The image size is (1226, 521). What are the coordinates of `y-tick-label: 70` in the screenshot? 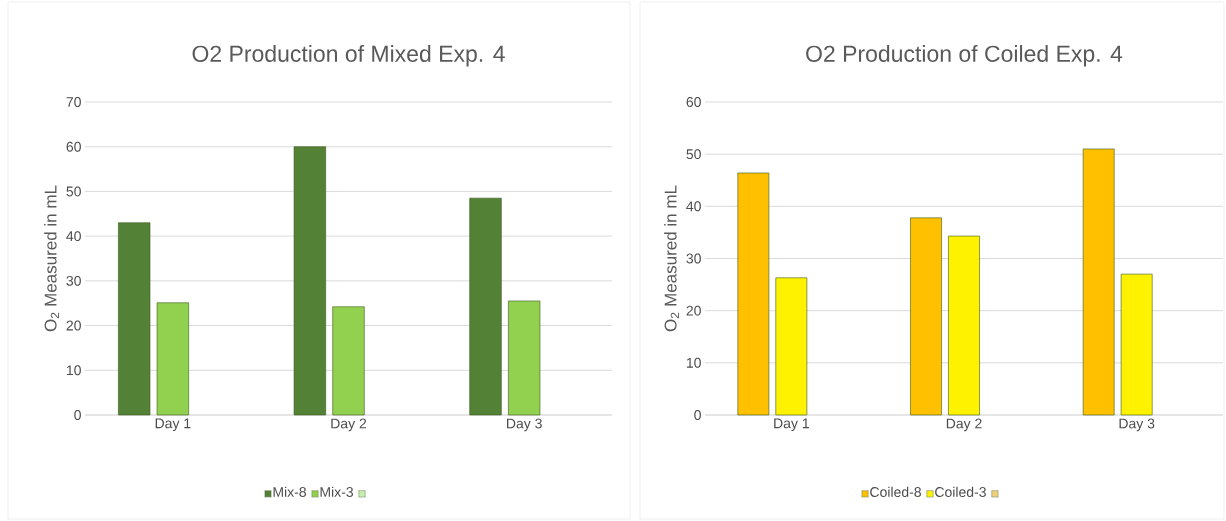 It's located at (73, 102).